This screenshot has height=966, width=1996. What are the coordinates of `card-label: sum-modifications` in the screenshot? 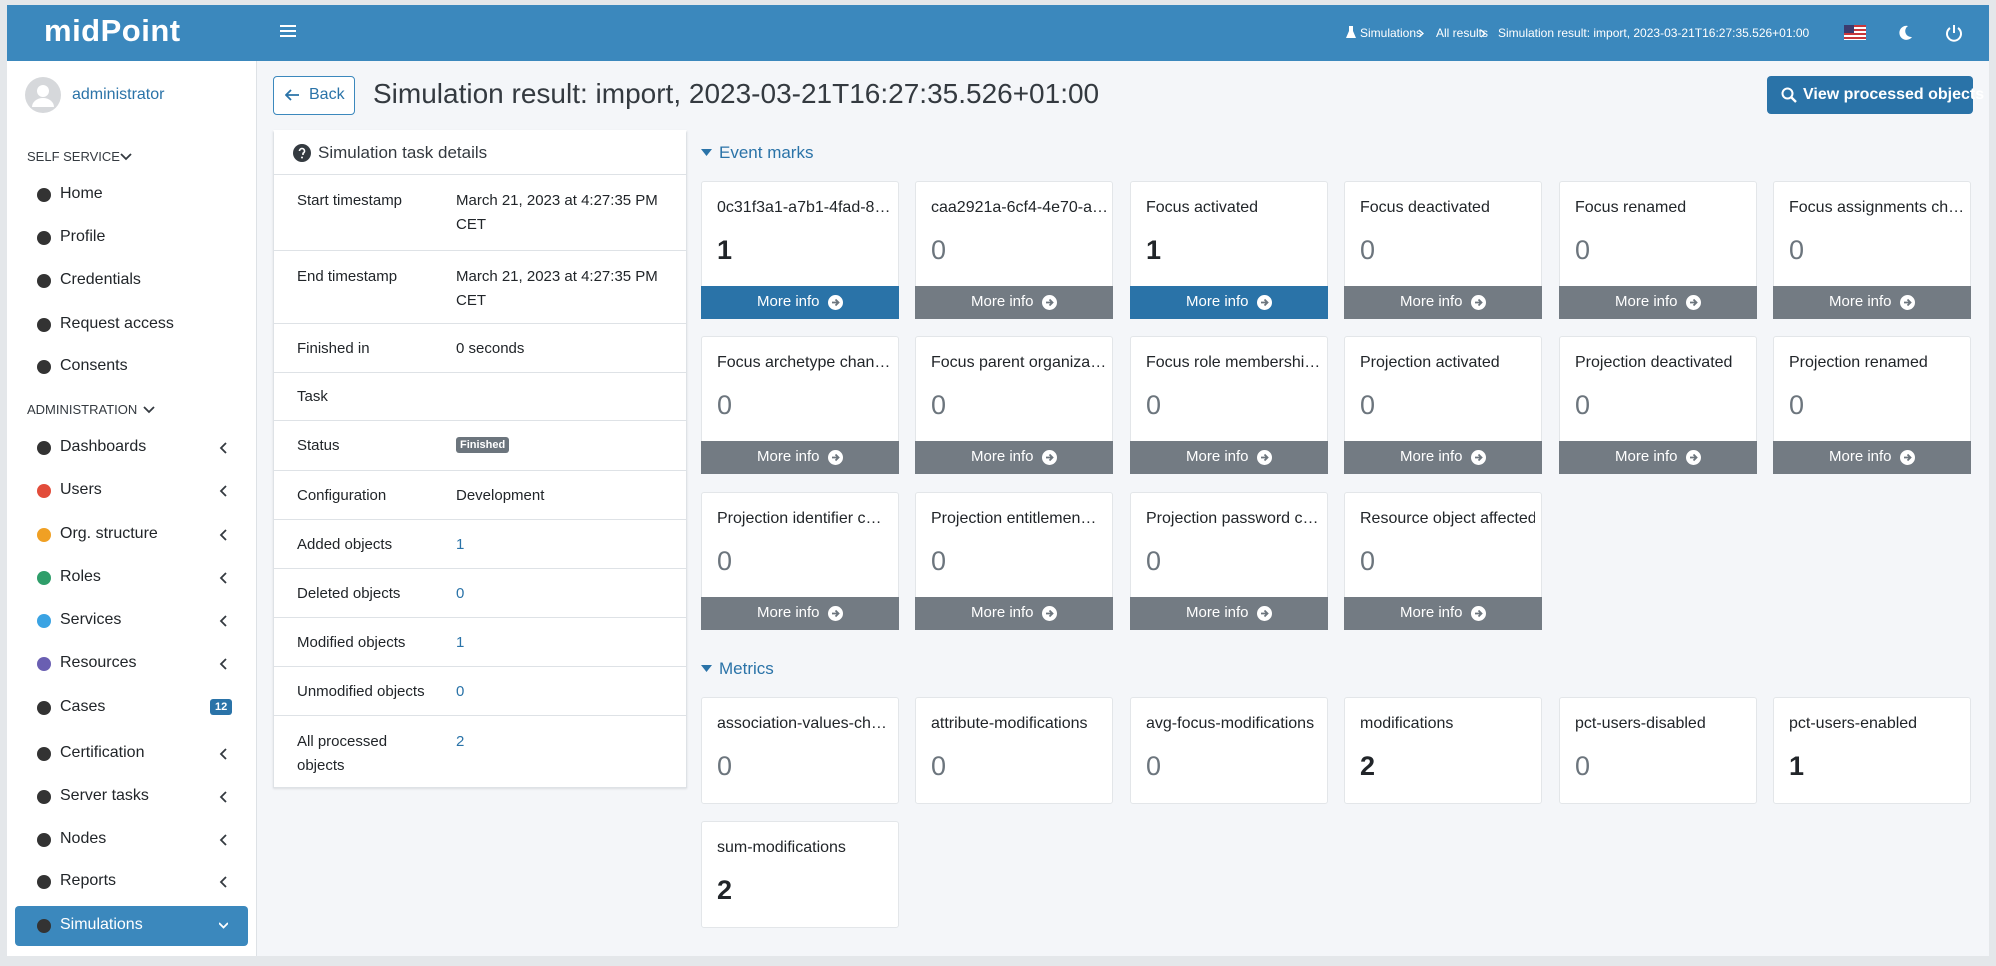 It's located at (781, 847).